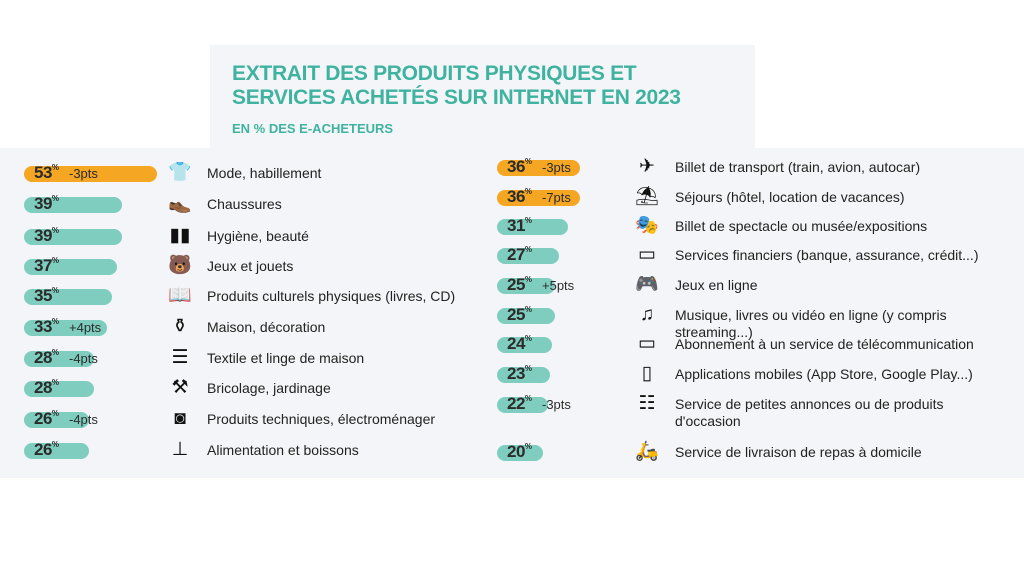 Image resolution: width=1024 pixels, height=576 pixels. I want to click on value-number: 33, so click(43, 326).